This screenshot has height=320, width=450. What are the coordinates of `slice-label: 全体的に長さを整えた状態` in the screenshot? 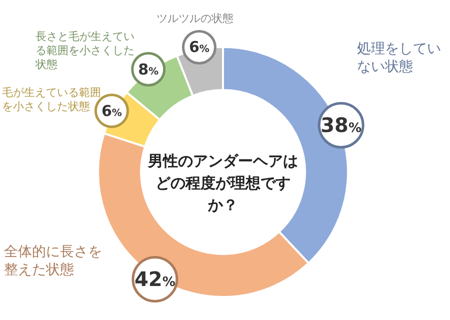 It's located at (53, 260).